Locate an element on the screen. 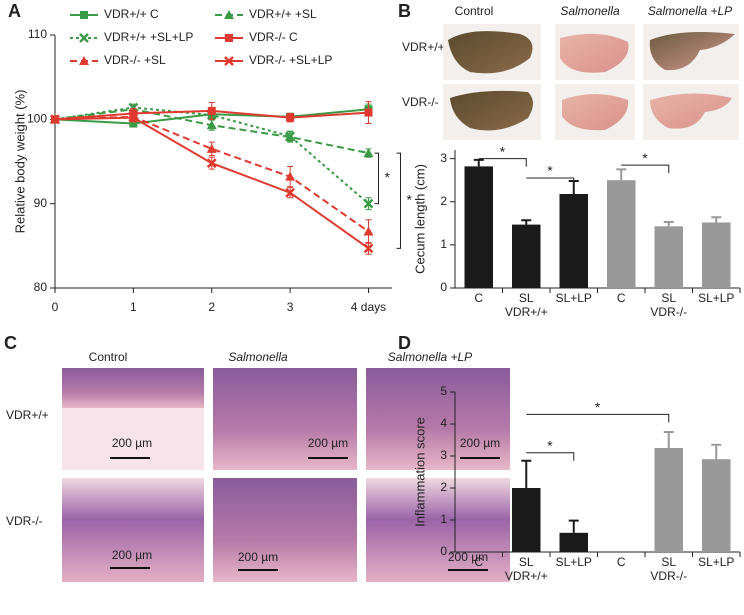  series-line is located at coordinates (212, 174).